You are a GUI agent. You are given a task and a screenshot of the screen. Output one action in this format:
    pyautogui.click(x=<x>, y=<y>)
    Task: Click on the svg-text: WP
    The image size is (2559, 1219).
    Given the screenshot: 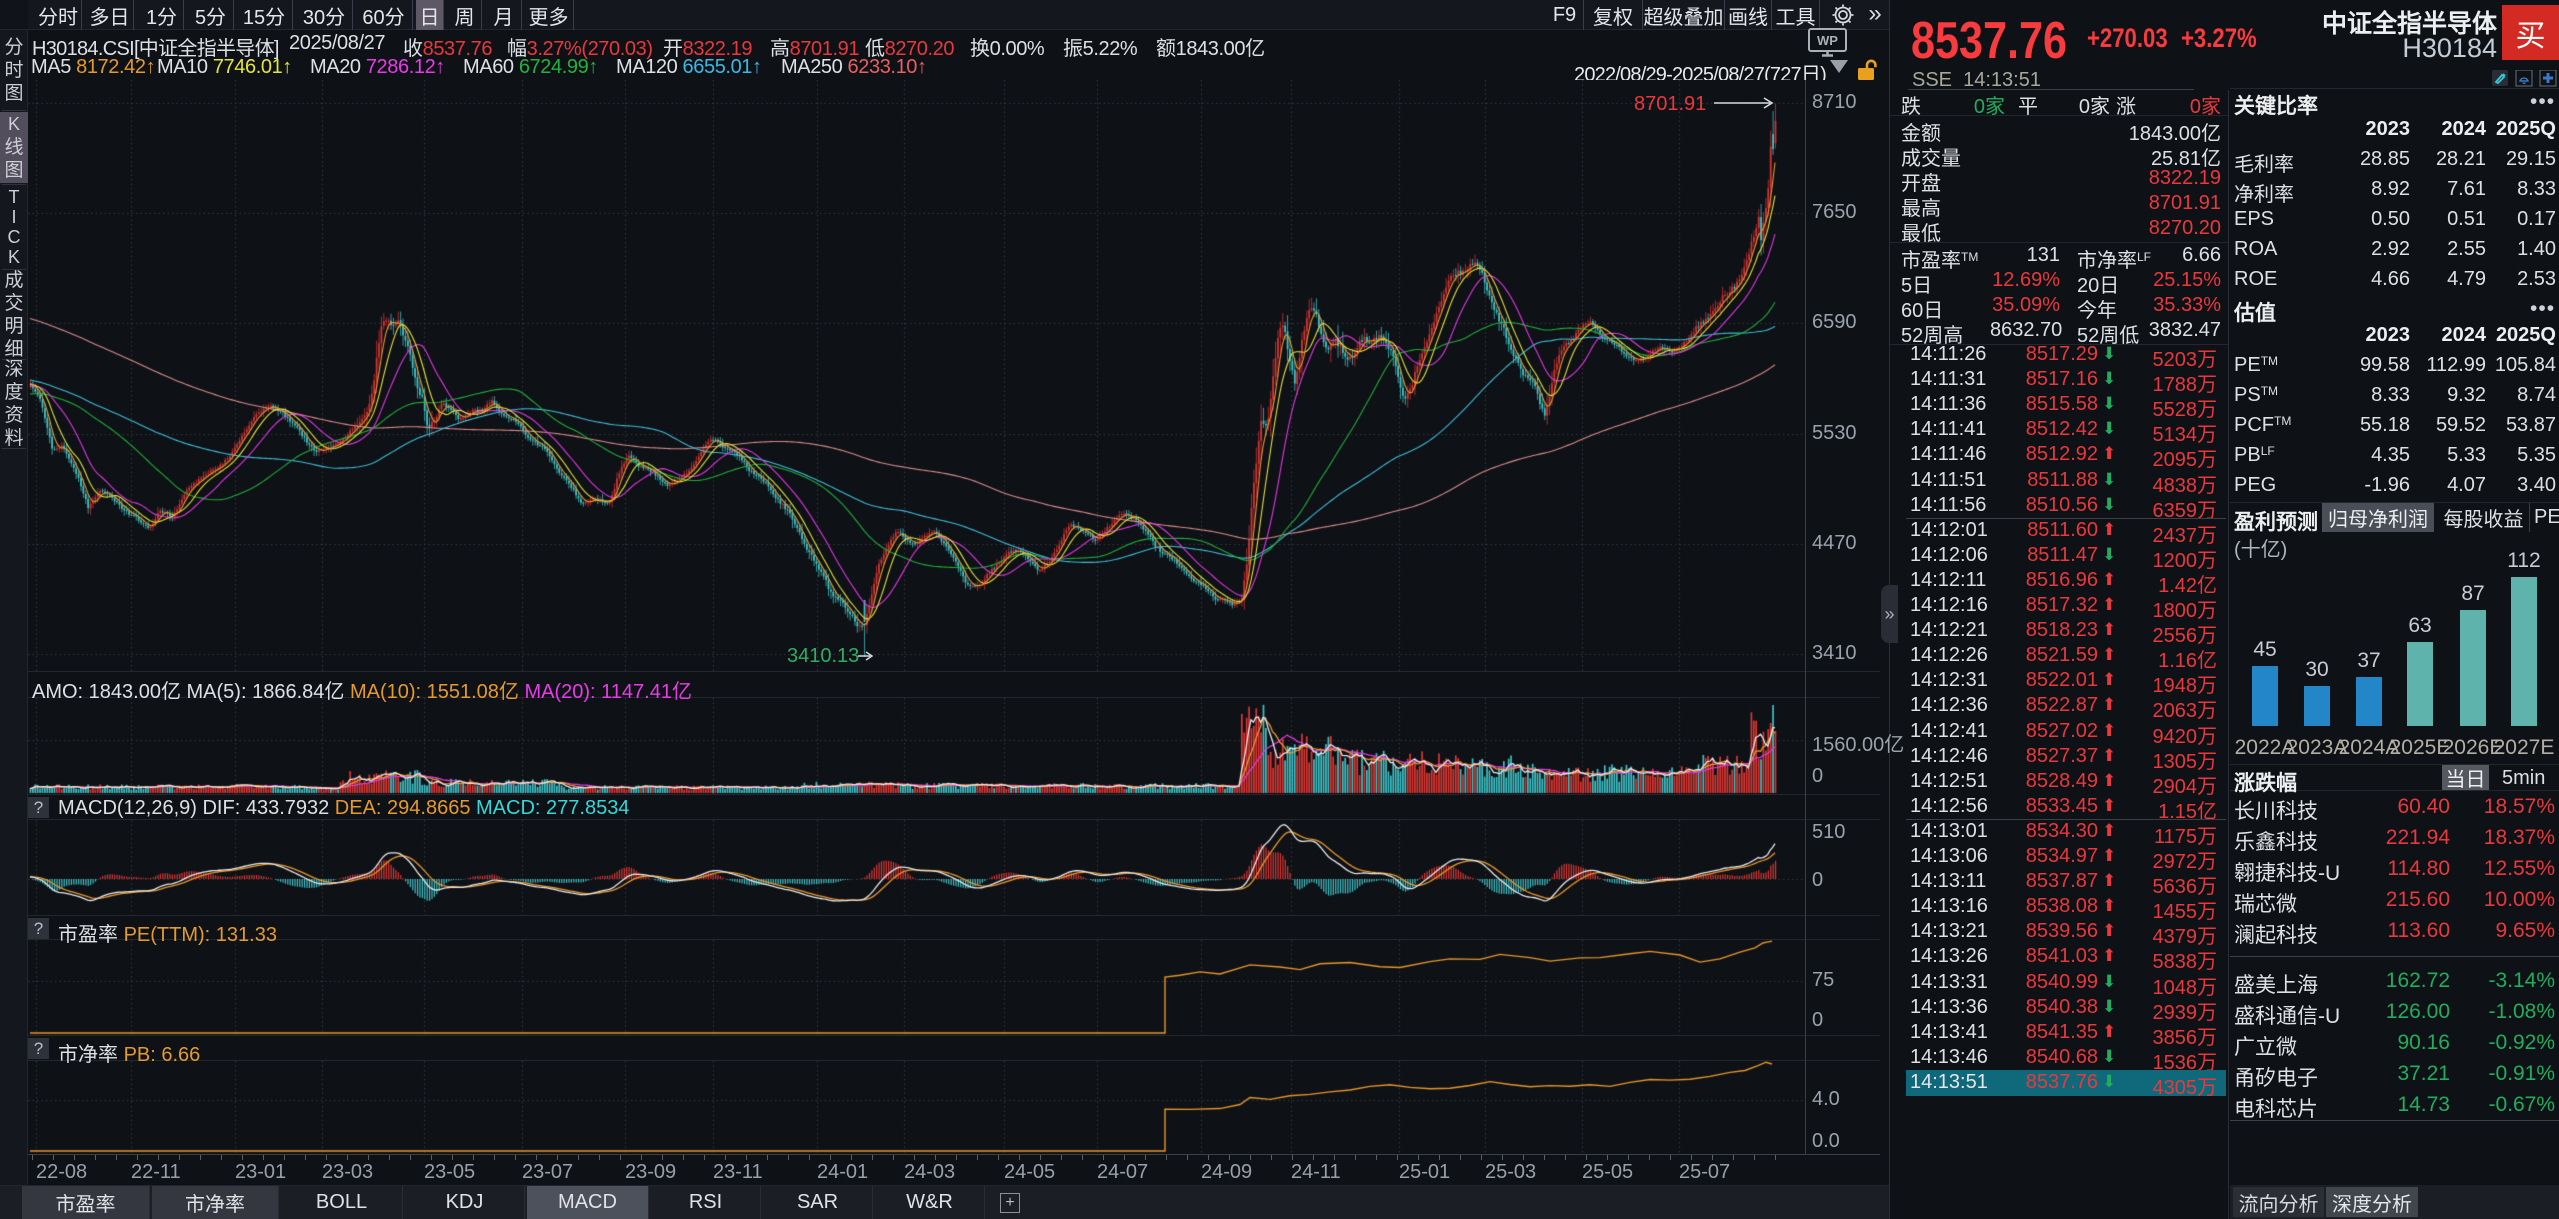 What is the action you would take?
    pyautogui.click(x=1827, y=40)
    